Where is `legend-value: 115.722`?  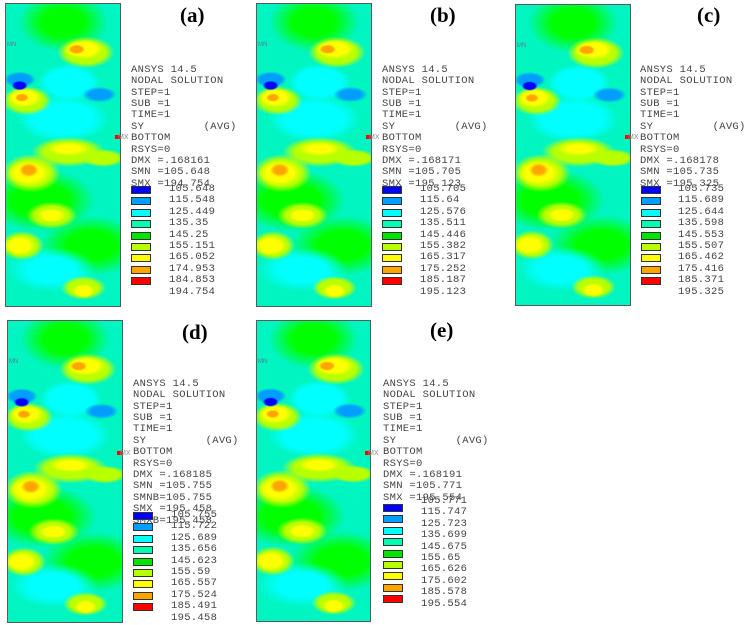
legend-value: 115.722 is located at coordinates (194, 526).